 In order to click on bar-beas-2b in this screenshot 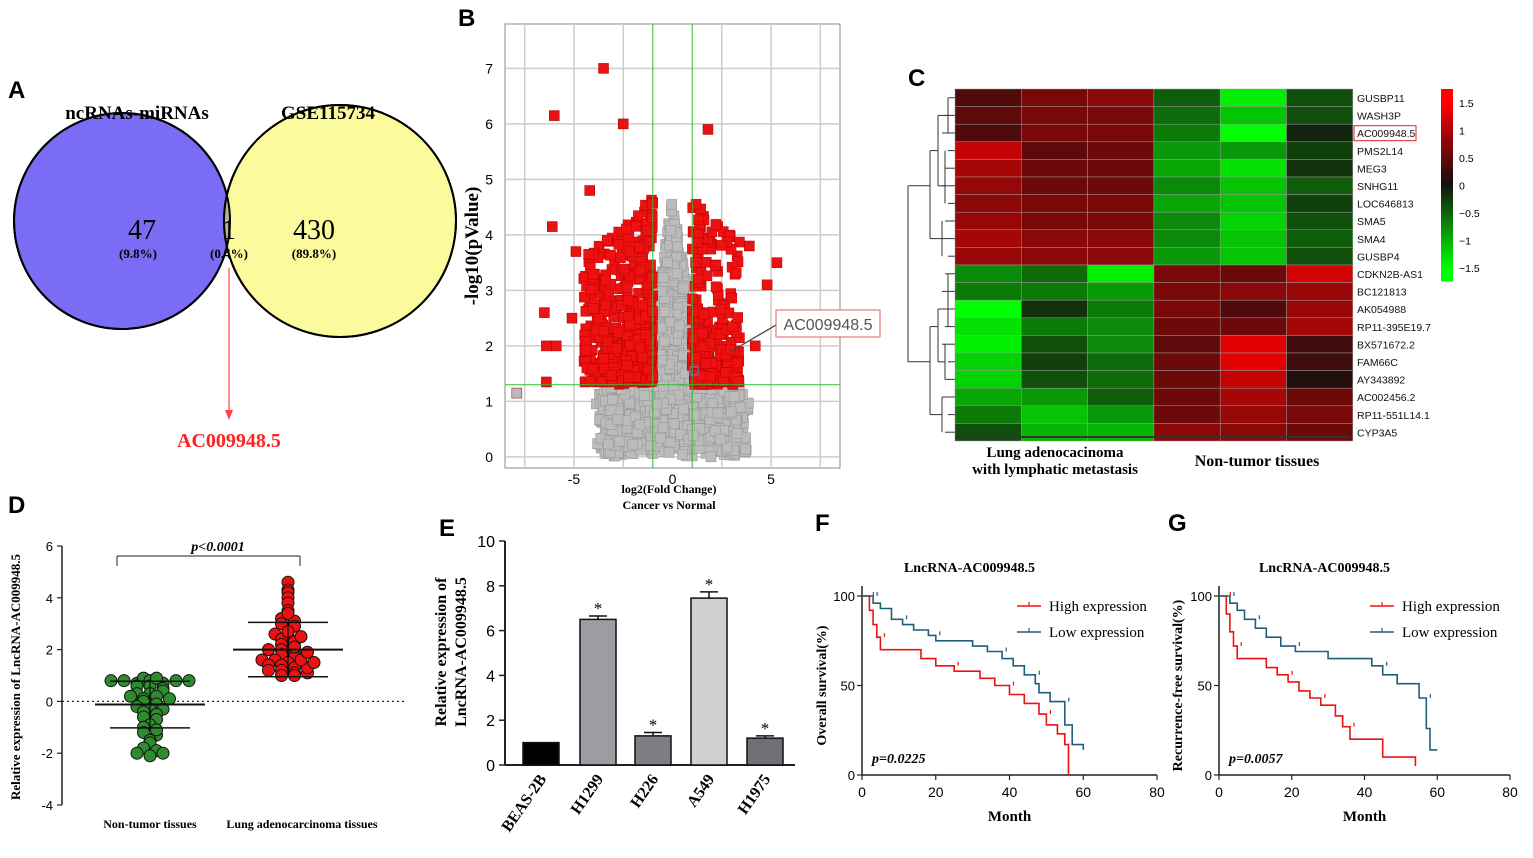, I will do `click(541, 753)`.